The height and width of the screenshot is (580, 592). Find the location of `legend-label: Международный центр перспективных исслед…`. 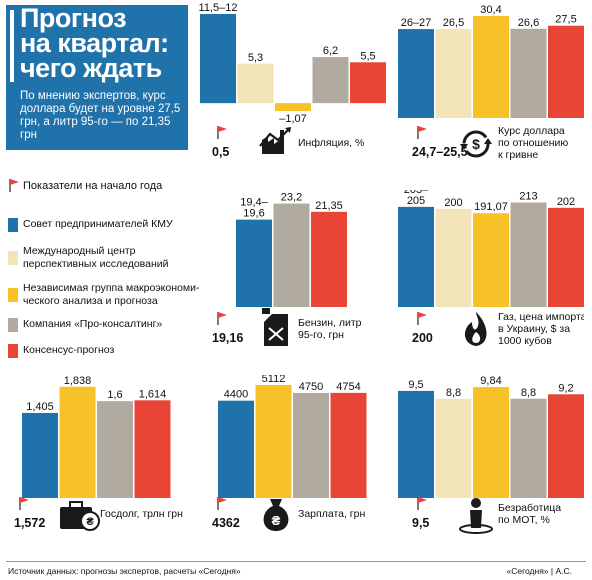

legend-label: Международный центр перспективных исслед… is located at coordinates (96, 257).